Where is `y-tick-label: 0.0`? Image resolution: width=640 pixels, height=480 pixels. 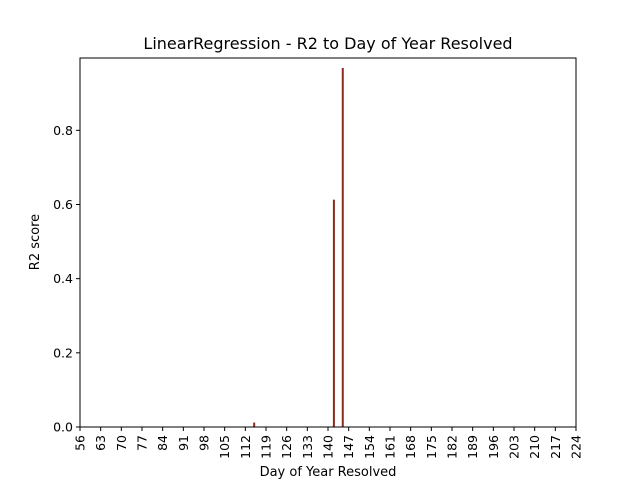 y-tick-label: 0.0 is located at coordinates (63, 427).